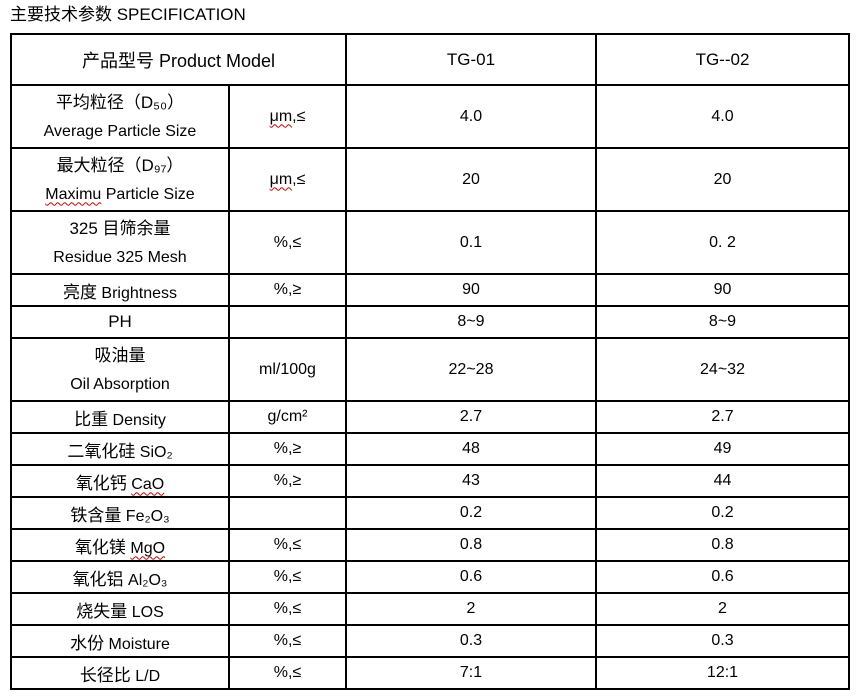 This screenshot has width=858, height=697. What do you see at coordinates (120, 131) in the screenshot?
I see `param-label-en: Average Particle Size` at bounding box center [120, 131].